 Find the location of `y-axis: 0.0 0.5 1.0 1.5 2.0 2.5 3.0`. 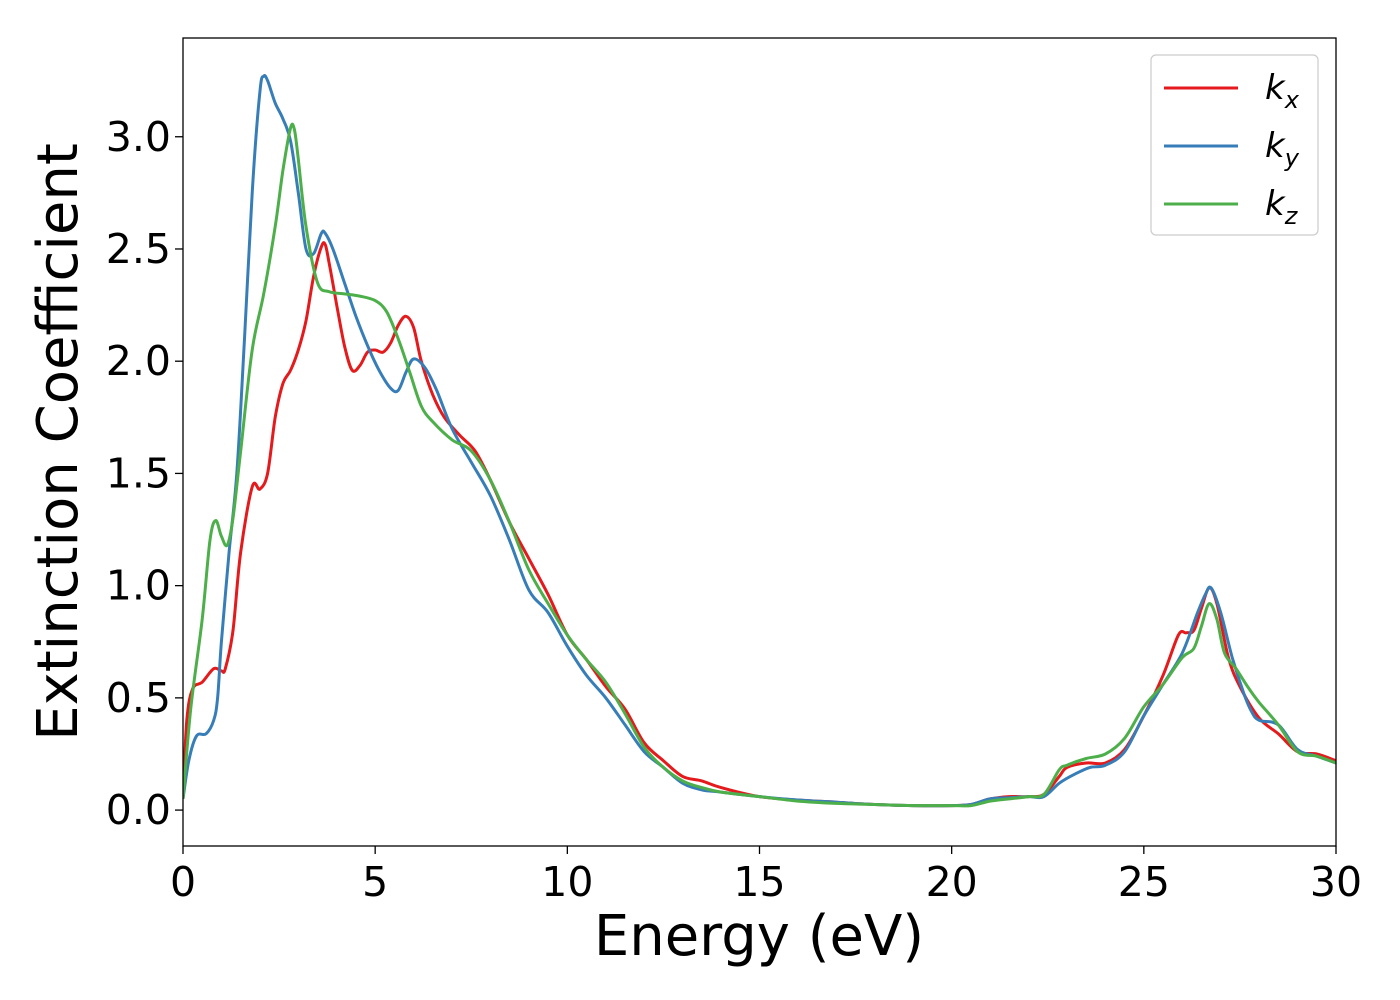

y-axis: 0.0 0.5 1.0 1.5 2.0 2.5 3.0 is located at coordinates (144, 473).